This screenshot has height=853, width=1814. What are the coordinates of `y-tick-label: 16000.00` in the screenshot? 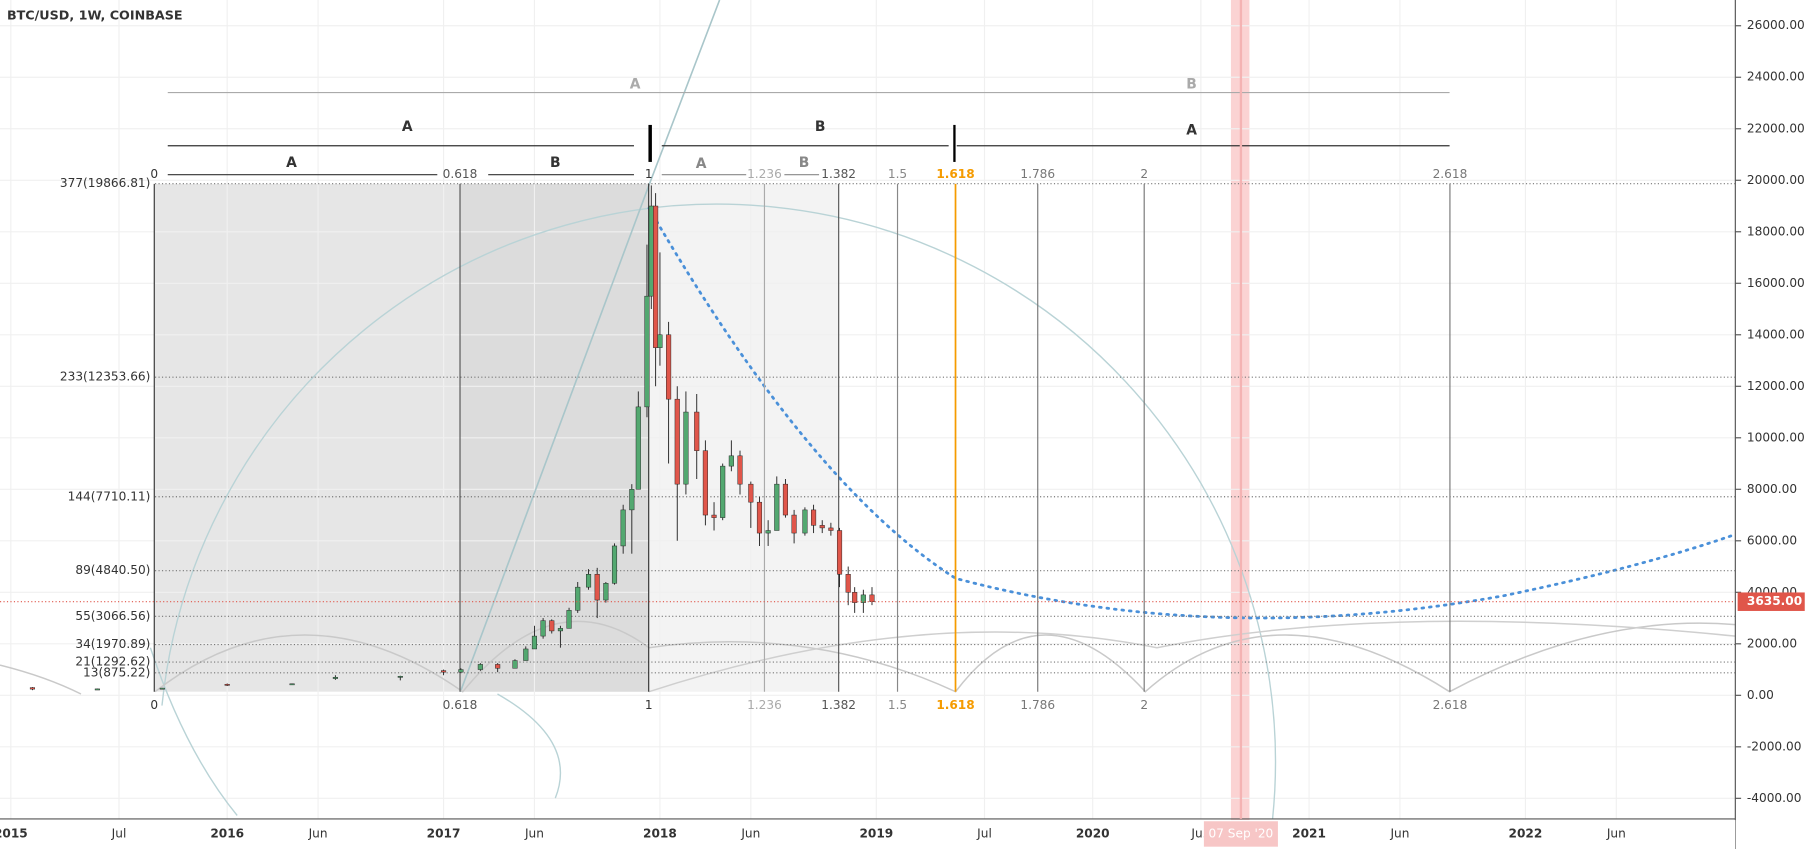 It's located at (1776, 283).